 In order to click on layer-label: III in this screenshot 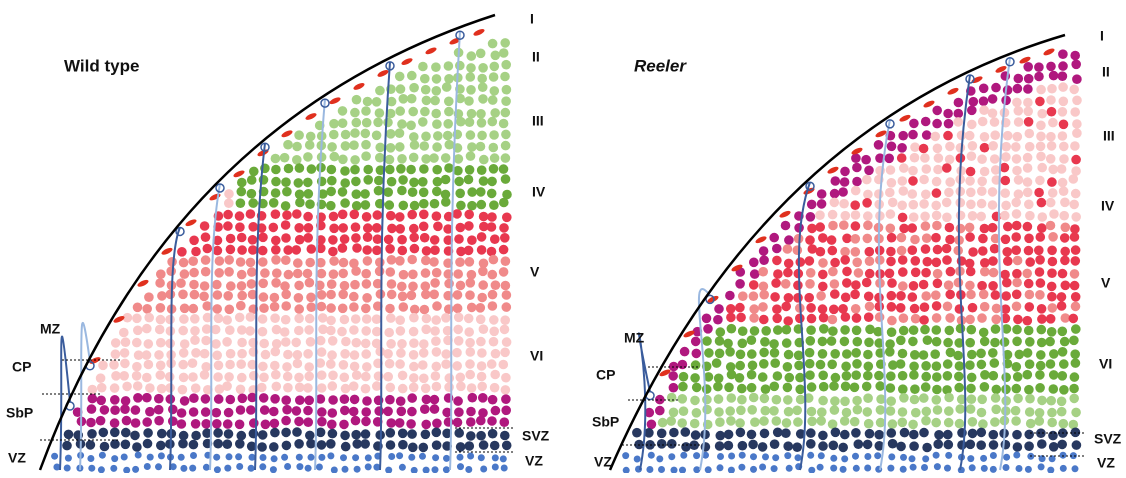, I will do `click(538, 121)`.